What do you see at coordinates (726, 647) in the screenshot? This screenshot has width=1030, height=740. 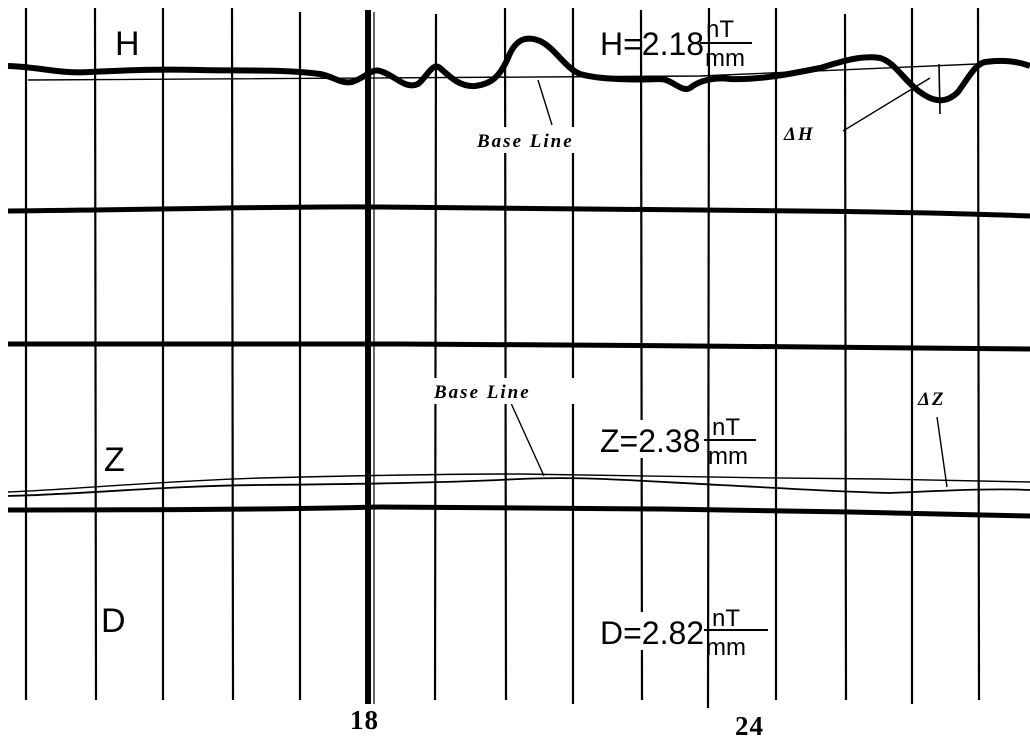 I see `d-scale-unit-den: mm` at bounding box center [726, 647].